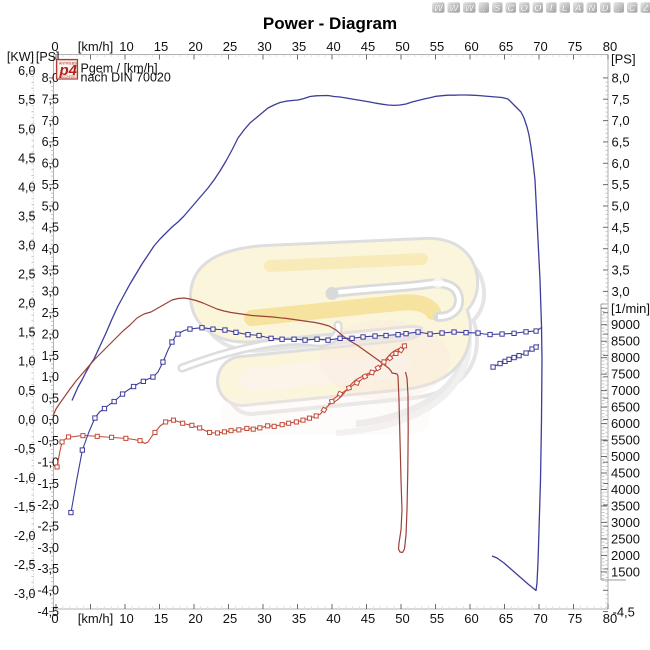  I want to click on svg-text: 3500, so click(625, 506).